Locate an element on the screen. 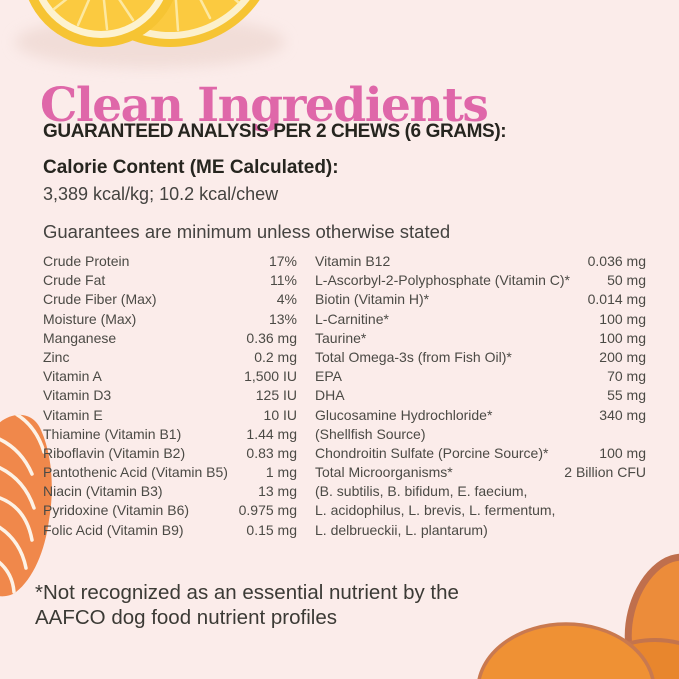 Image resolution: width=679 pixels, height=679 pixels. nutrient-value: 0.36 mg is located at coordinates (271, 337).